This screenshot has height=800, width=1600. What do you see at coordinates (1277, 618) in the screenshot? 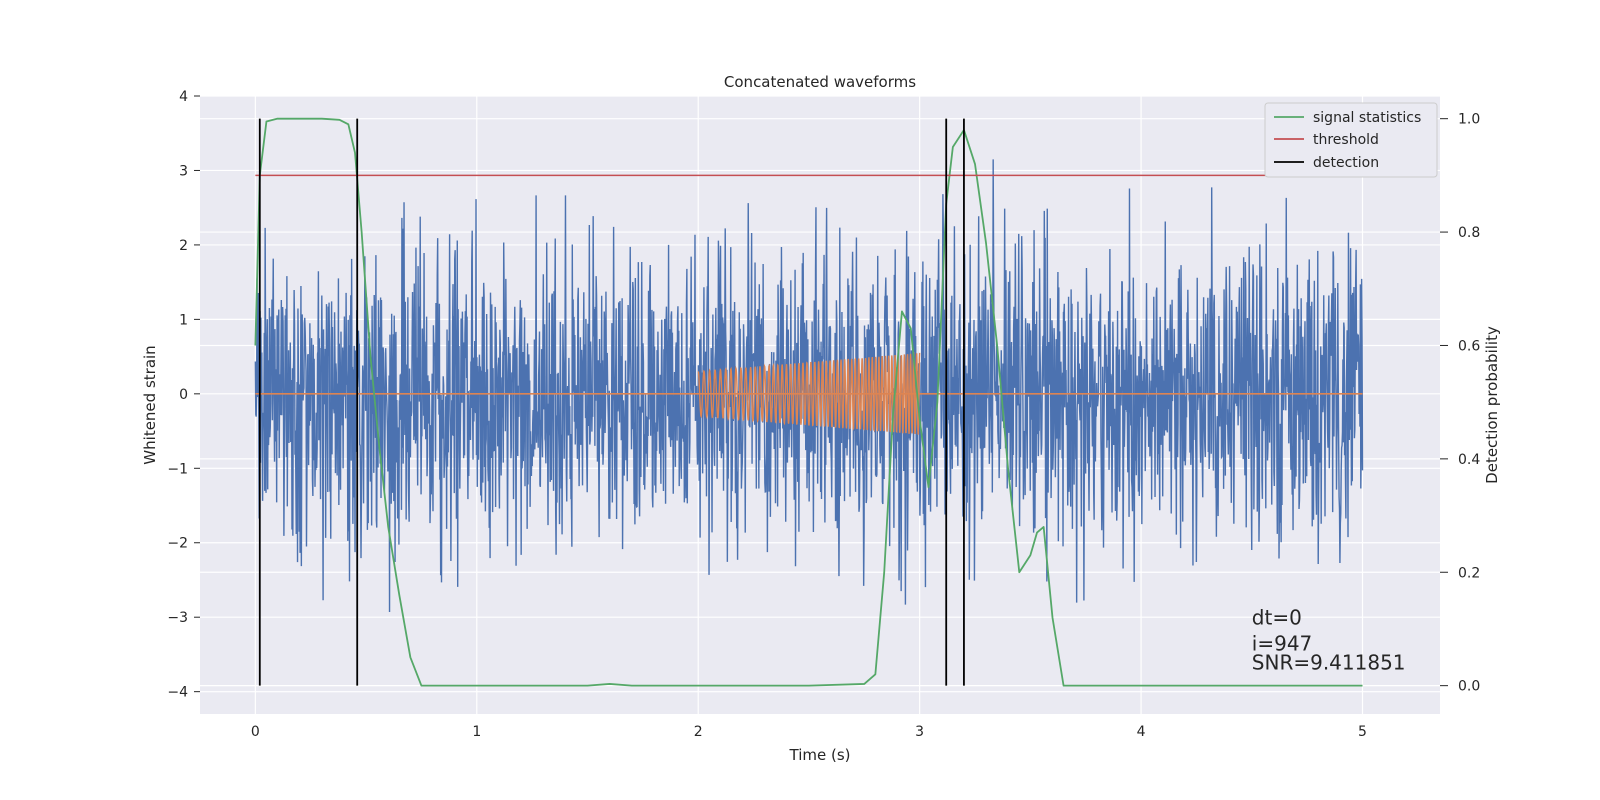
I see `annotation-dt: dt=0` at bounding box center [1277, 618].